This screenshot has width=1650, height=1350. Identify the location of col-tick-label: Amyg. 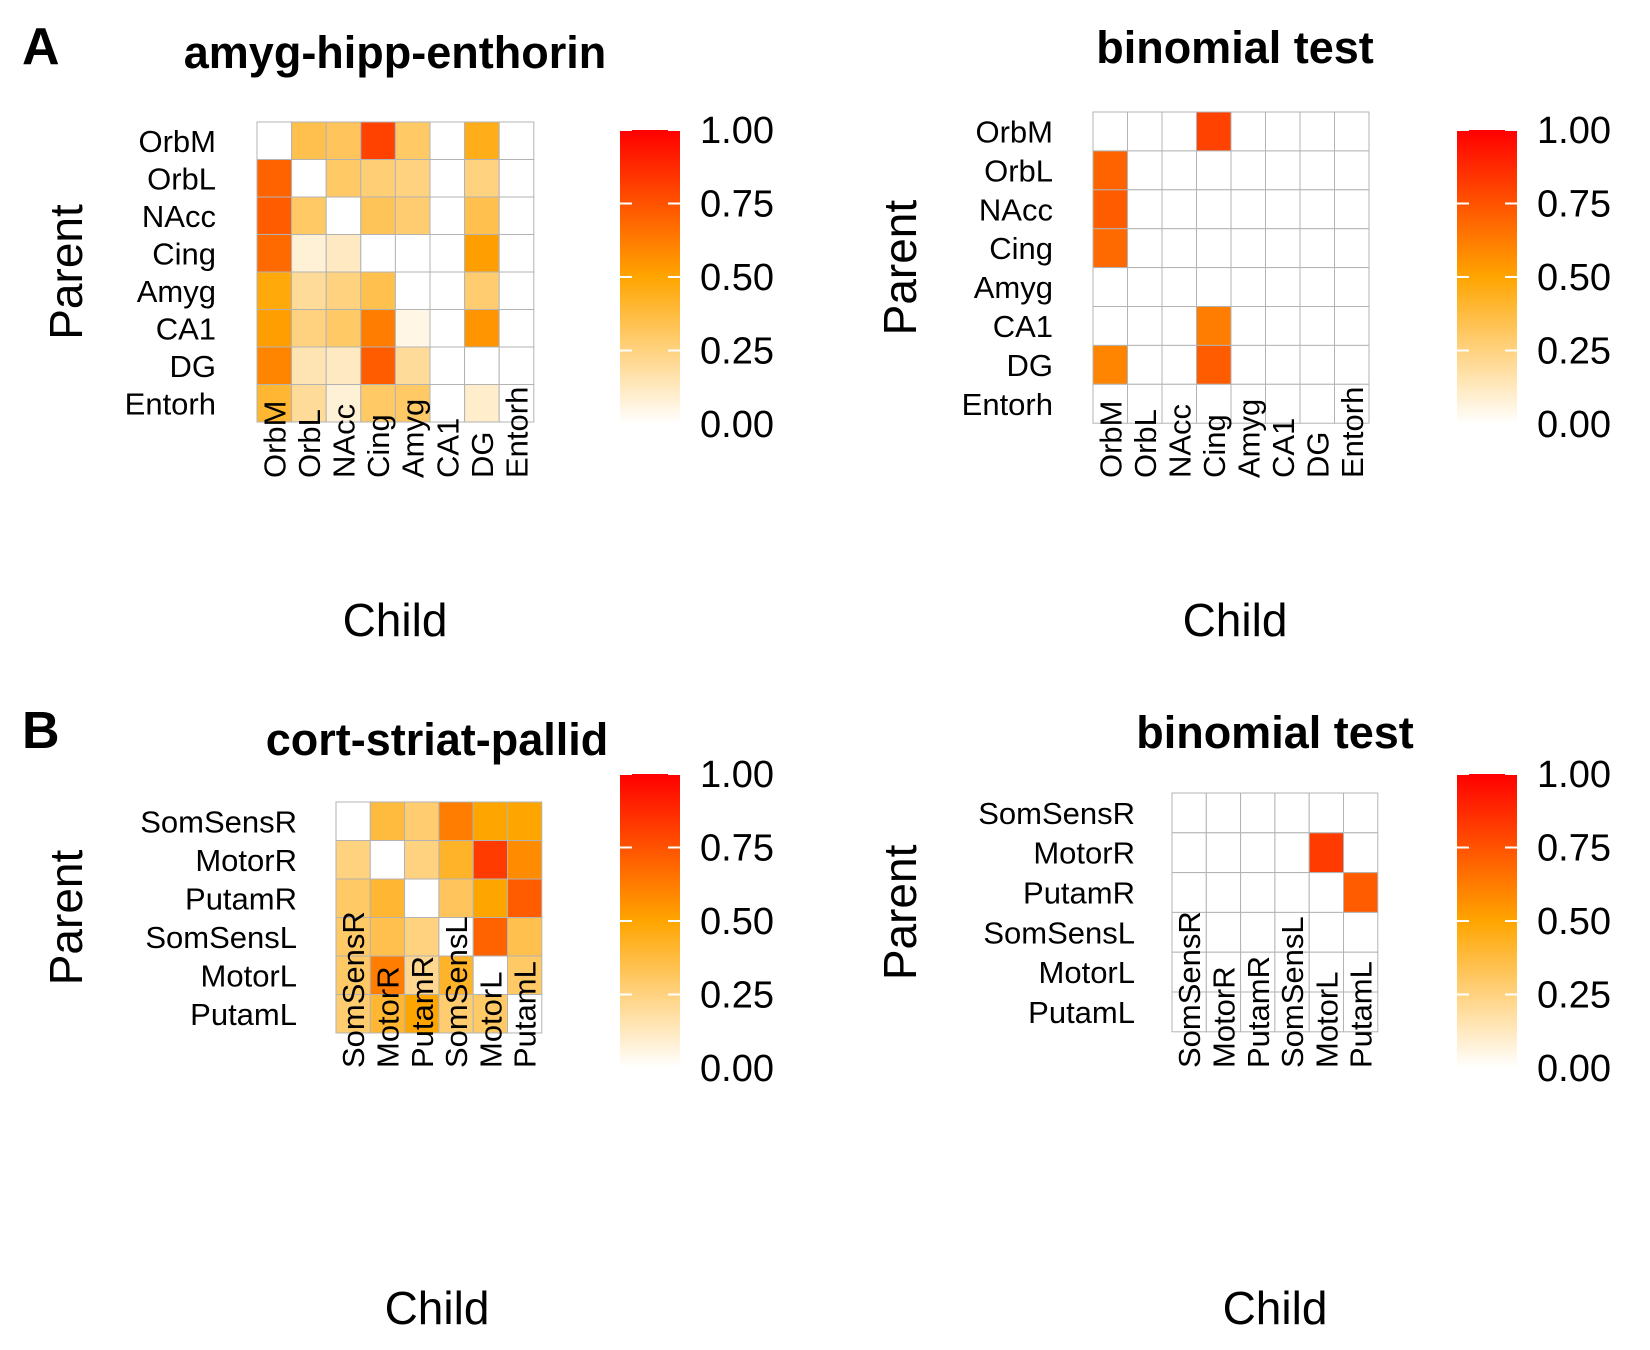
(413, 438).